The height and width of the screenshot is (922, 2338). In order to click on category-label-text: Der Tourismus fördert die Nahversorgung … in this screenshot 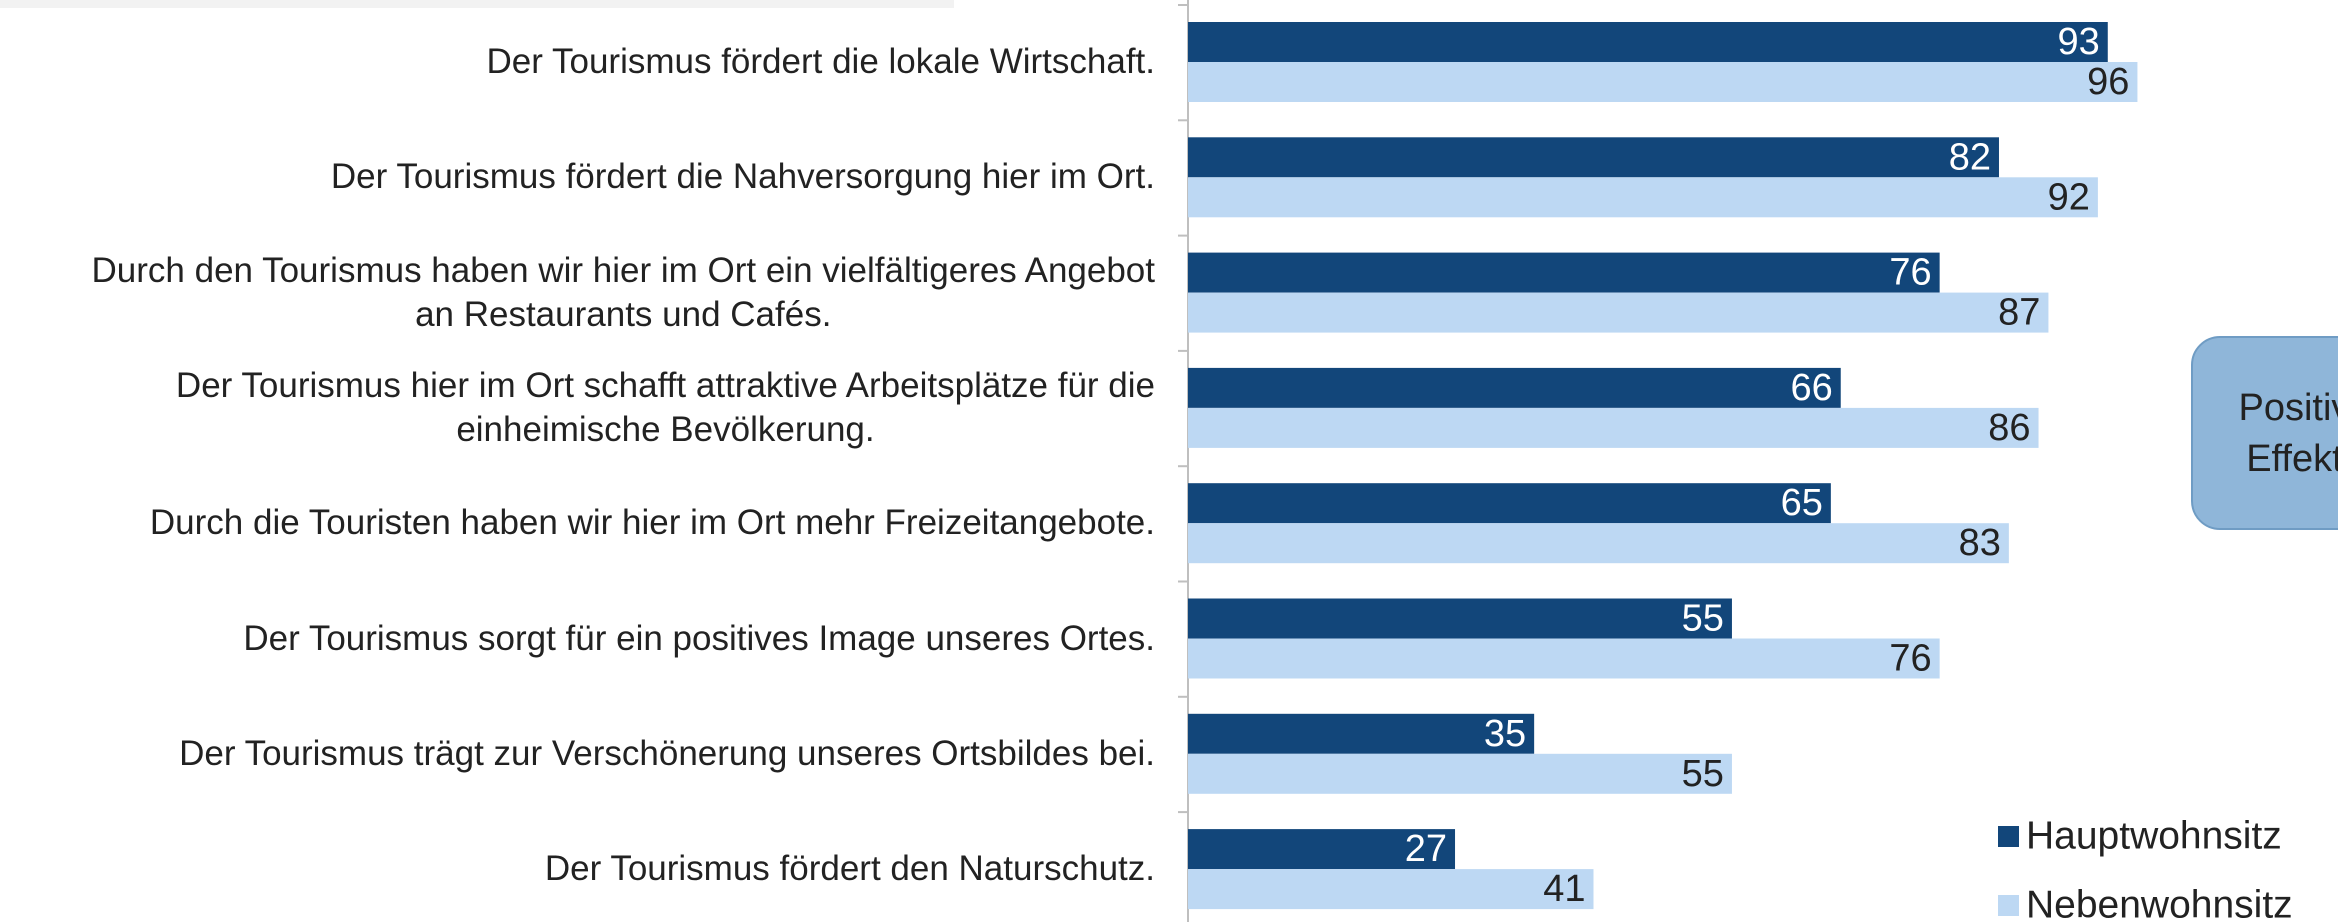, I will do `click(742, 177)`.